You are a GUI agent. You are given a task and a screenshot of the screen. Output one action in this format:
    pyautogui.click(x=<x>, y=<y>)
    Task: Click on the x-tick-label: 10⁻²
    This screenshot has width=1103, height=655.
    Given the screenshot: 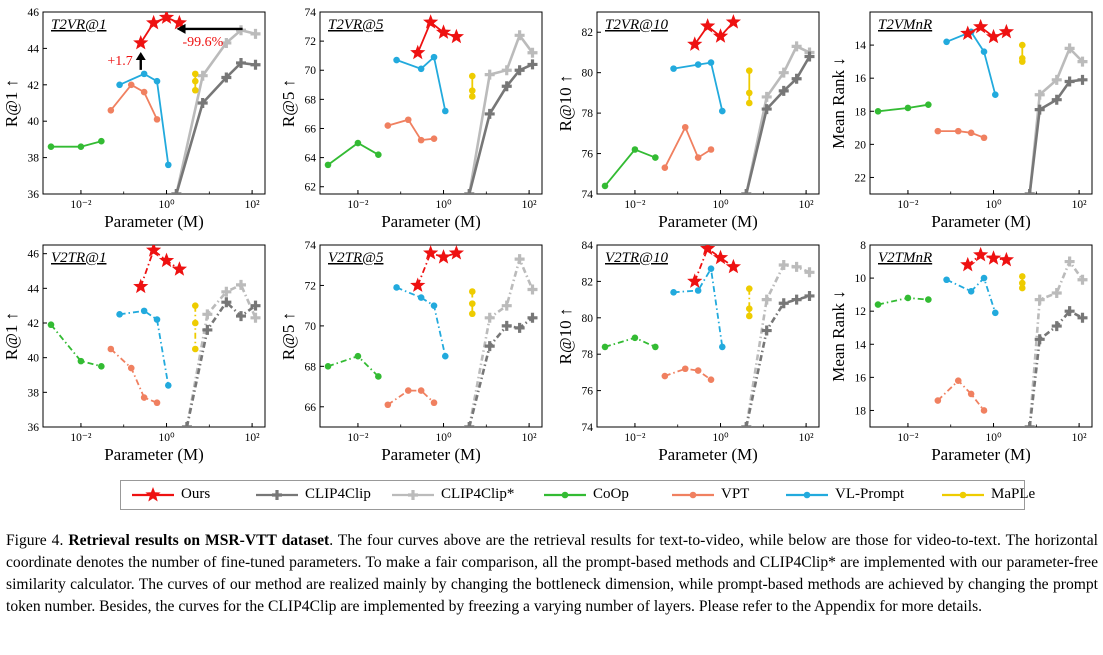 What is the action you would take?
    pyautogui.click(x=635, y=205)
    